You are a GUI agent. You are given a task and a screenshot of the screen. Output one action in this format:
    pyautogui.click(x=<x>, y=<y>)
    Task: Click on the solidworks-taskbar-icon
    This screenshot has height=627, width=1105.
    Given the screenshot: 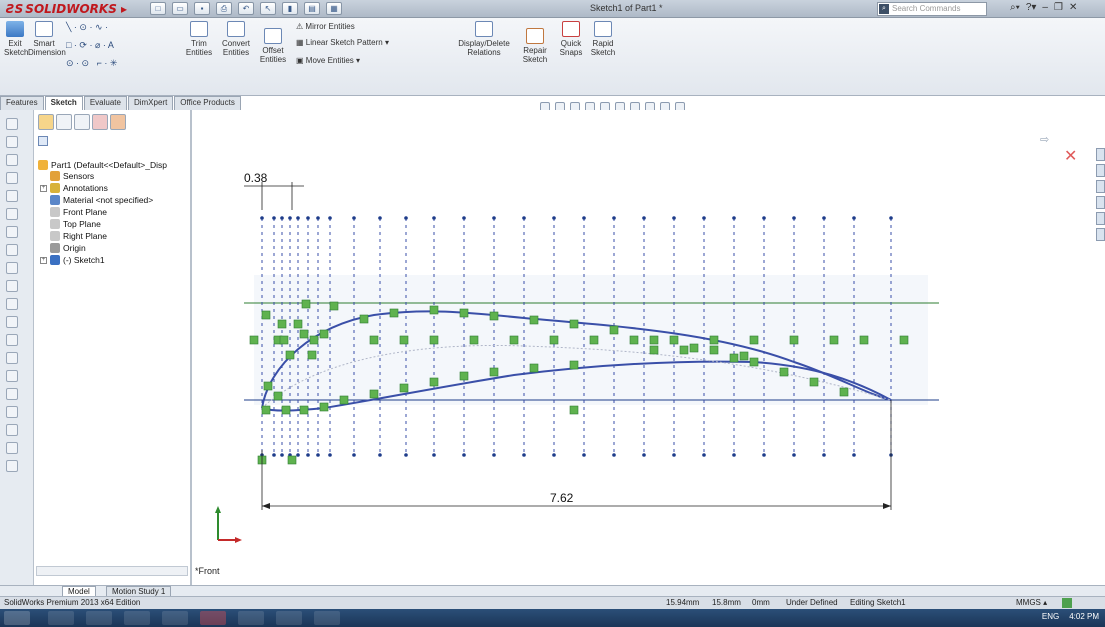 What is the action you would take?
    pyautogui.click(x=213, y=618)
    